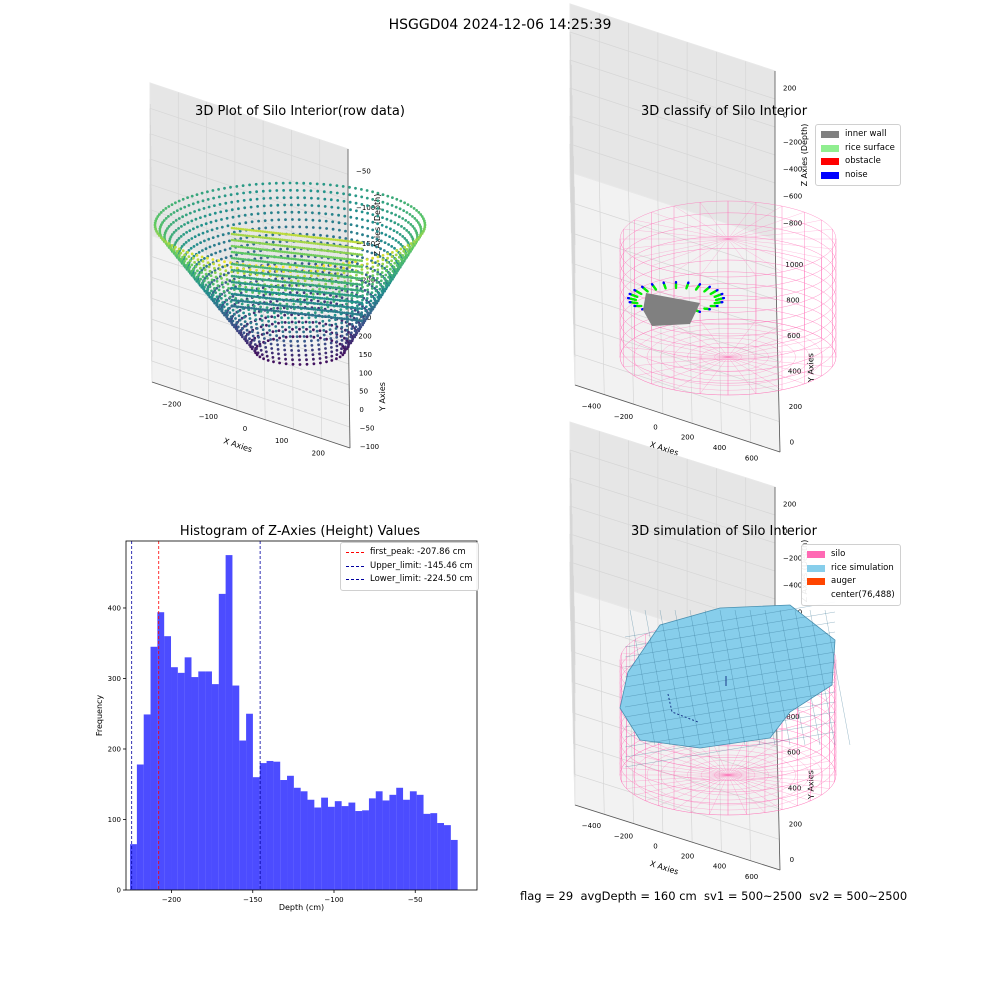  I want to click on silo-ring, so click(728, 274).